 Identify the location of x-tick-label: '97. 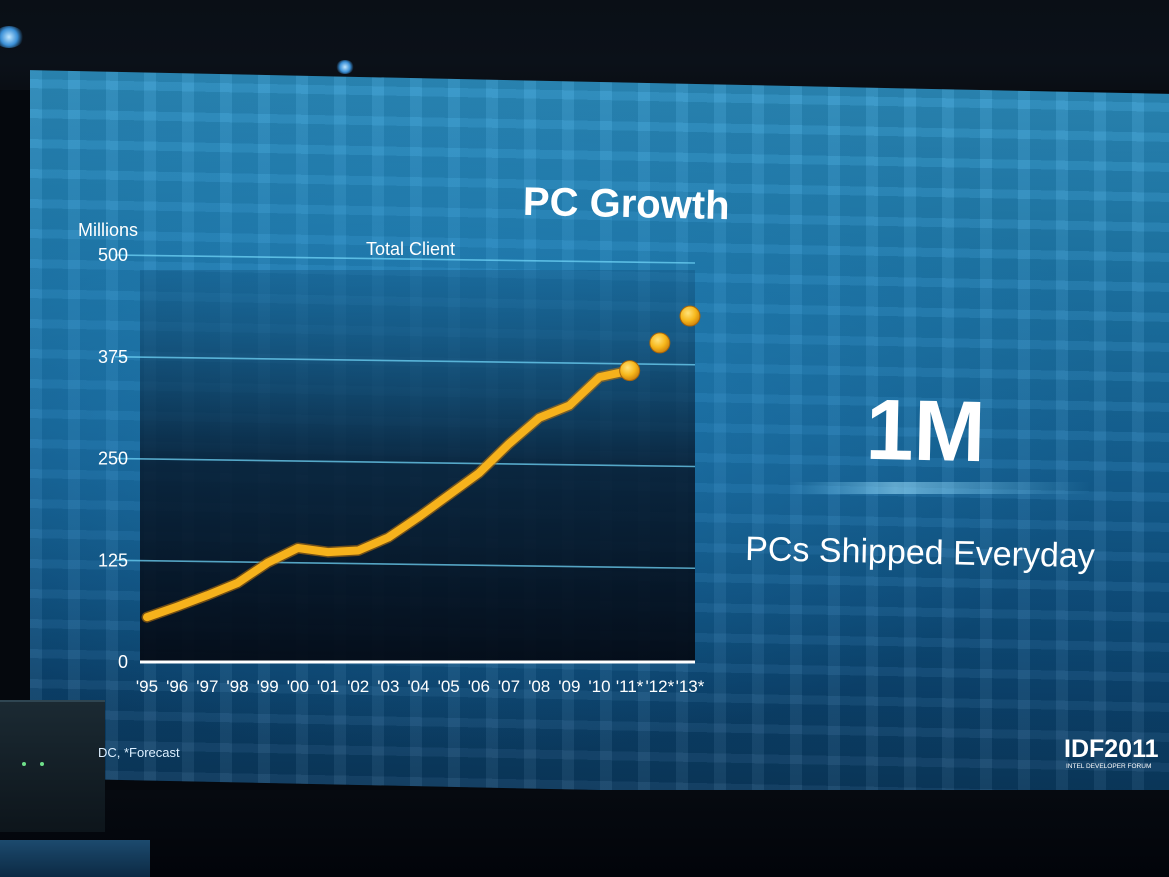
(207, 686).